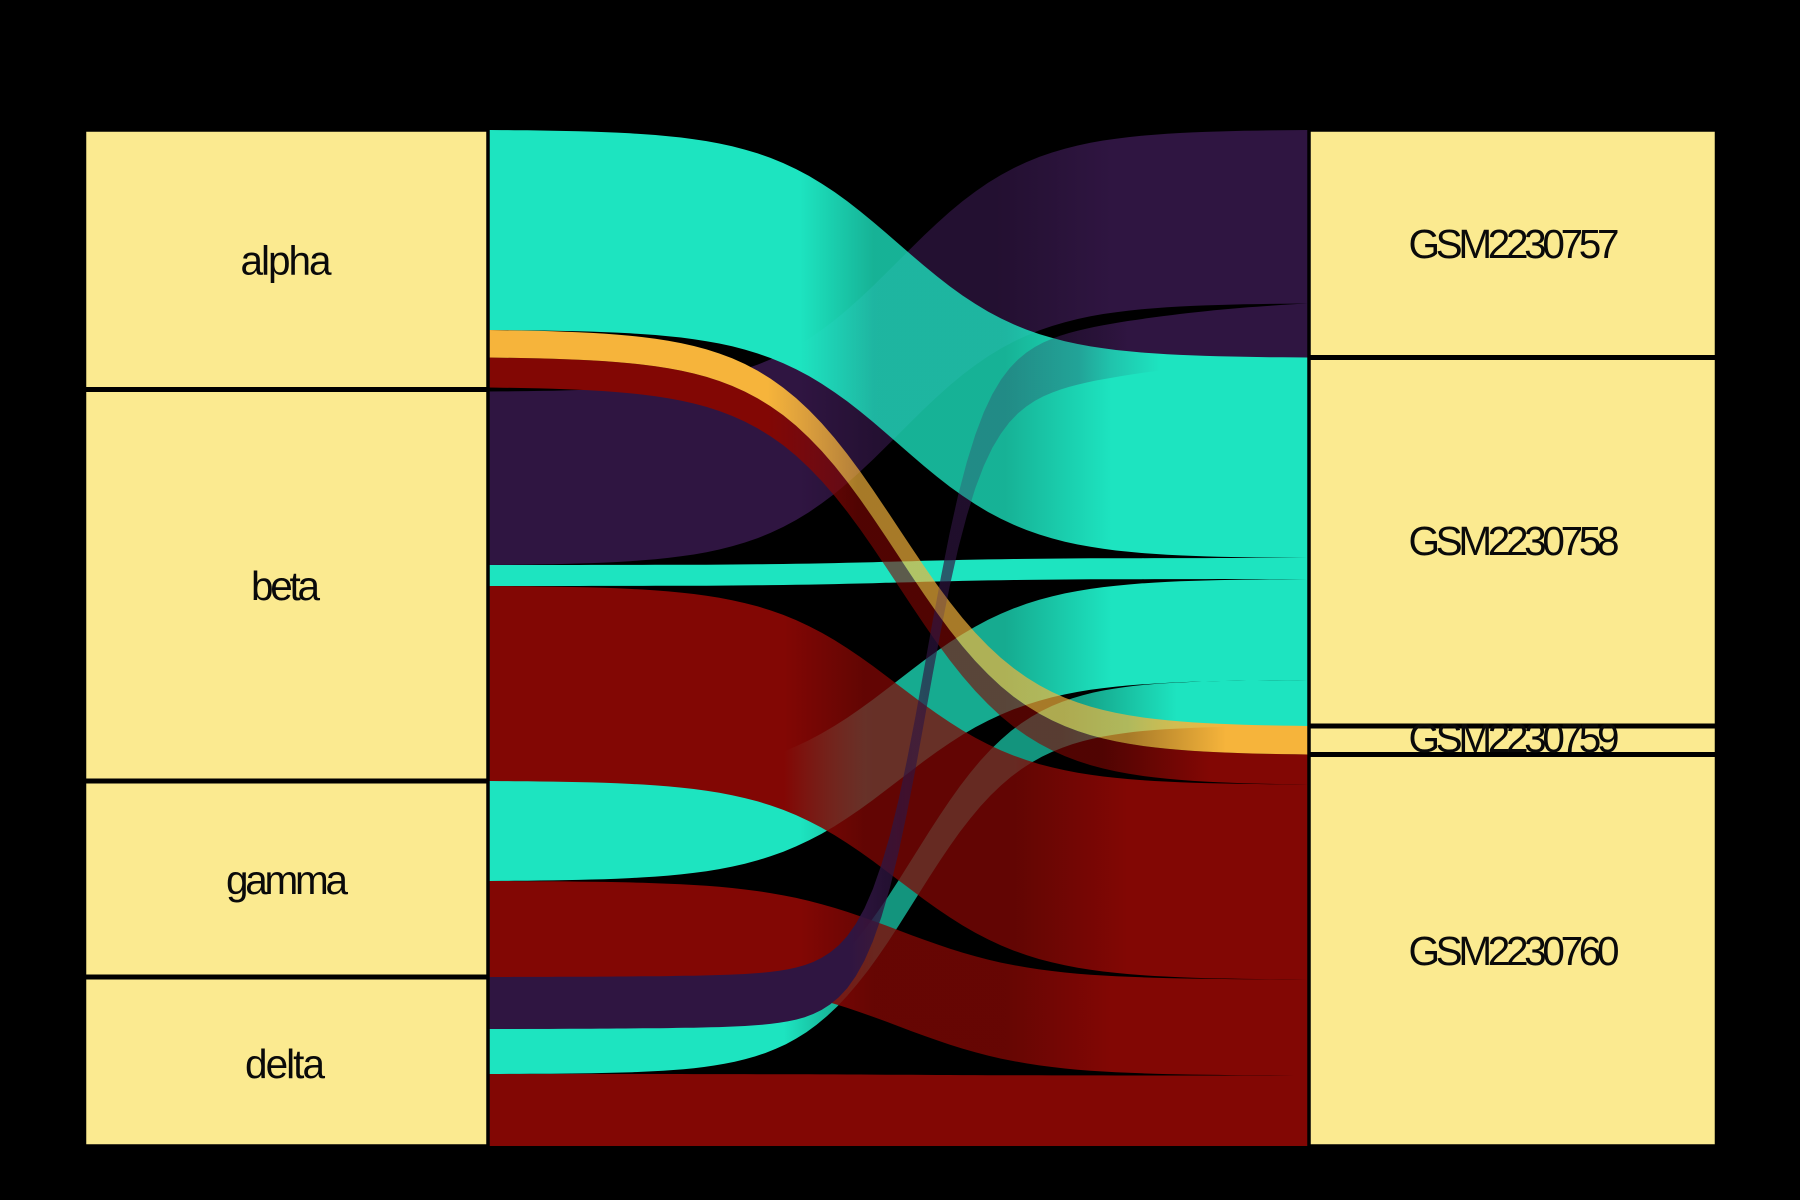 The height and width of the screenshot is (1200, 1800). I want to click on svg-text: beta, so click(285, 586).